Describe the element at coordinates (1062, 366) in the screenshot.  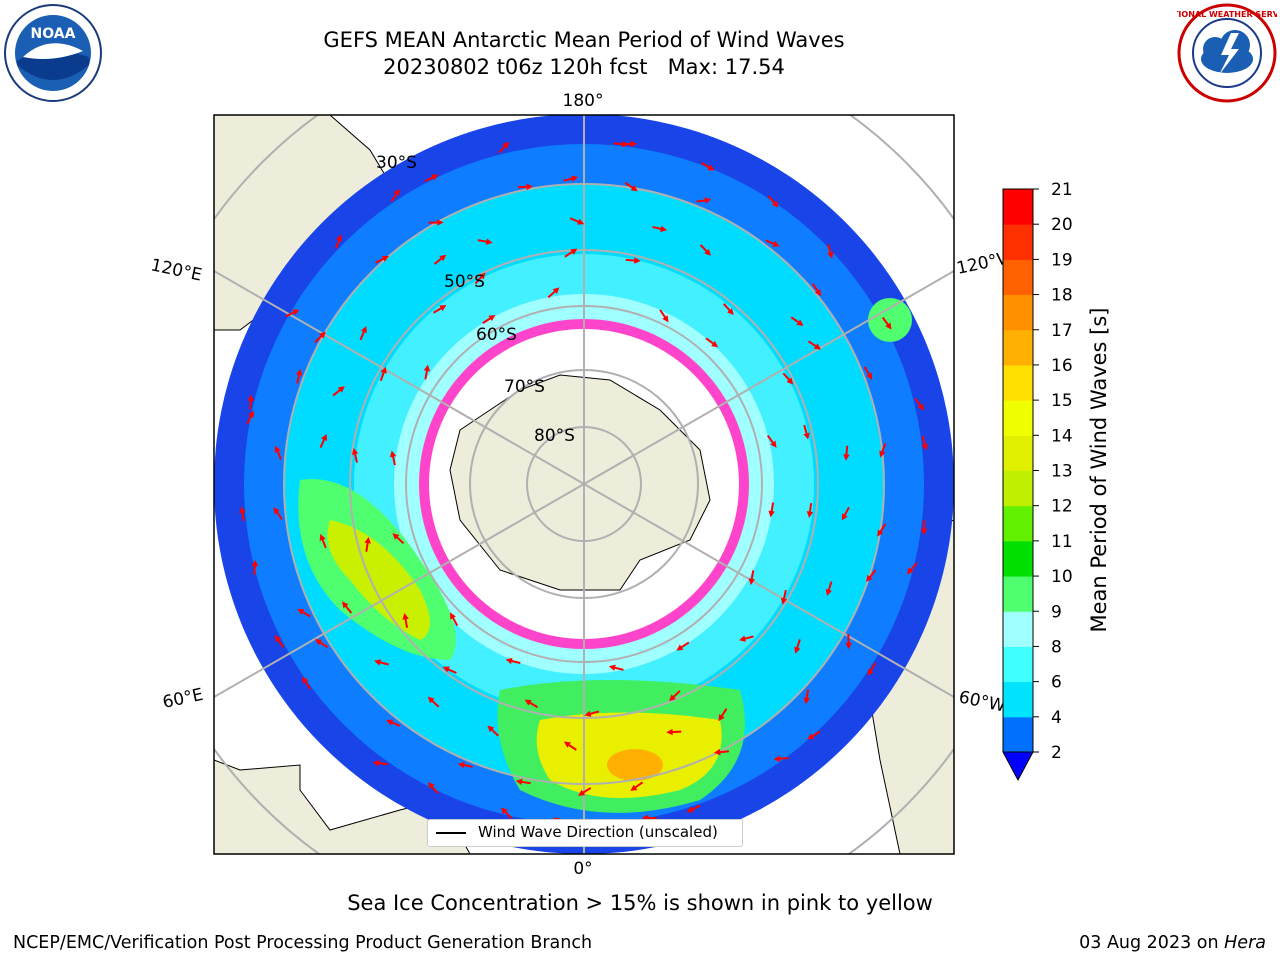
I see `colorbar-tick-label: 16` at that location.